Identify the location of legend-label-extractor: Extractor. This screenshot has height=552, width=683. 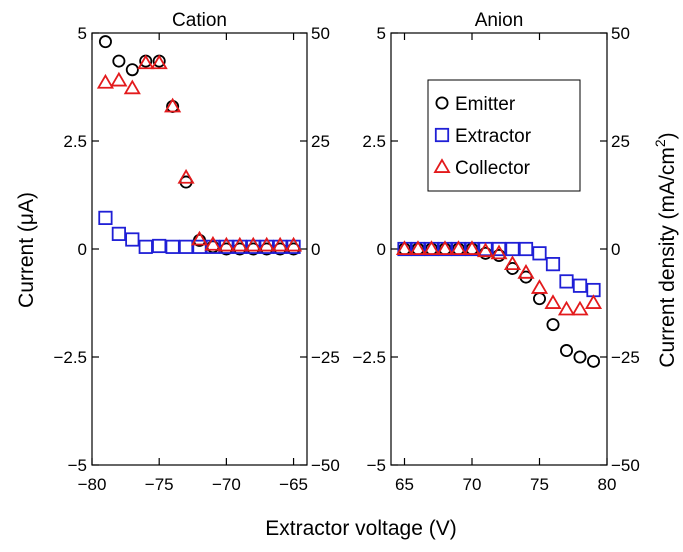
(493, 136).